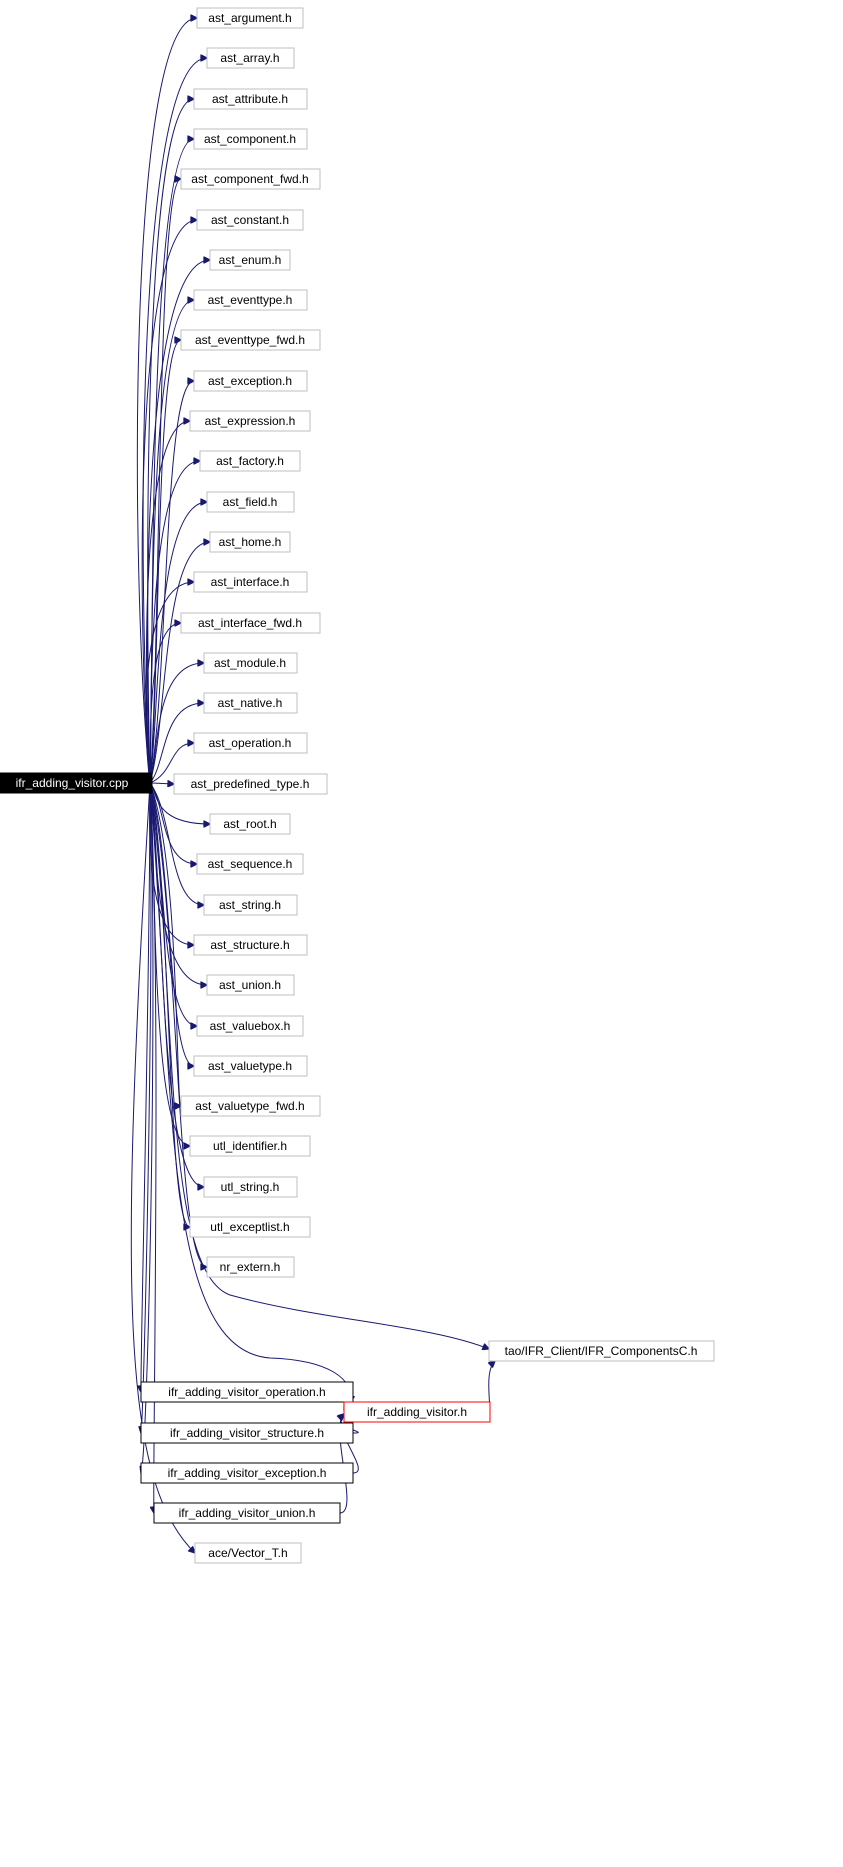 Image resolution: width=843 pixels, height=1867 pixels. Describe the element at coordinates (178, 1024) in the screenshot. I see `edge-nr-extern-h` at that location.